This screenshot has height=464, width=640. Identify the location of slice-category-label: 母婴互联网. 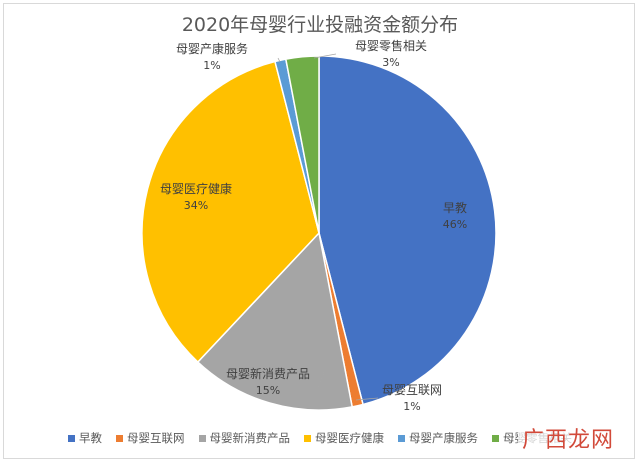
(412, 390).